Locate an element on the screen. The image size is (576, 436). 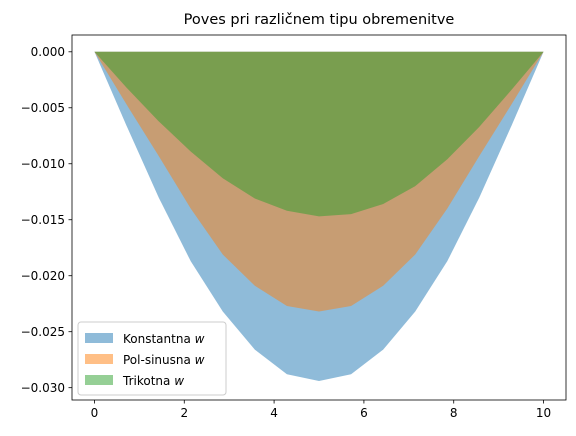
y-tick-label: −0.010 is located at coordinates (43, 164).